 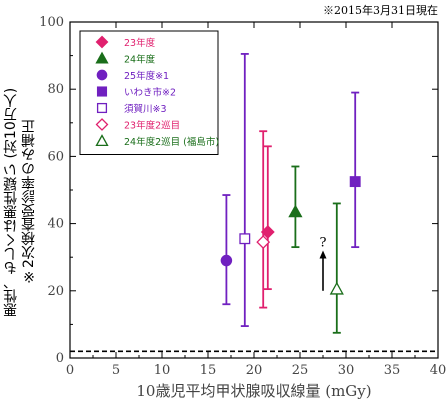 What do you see at coordinates (146, 76) in the screenshot?
I see `legend-label: 25年度※1` at bounding box center [146, 76].